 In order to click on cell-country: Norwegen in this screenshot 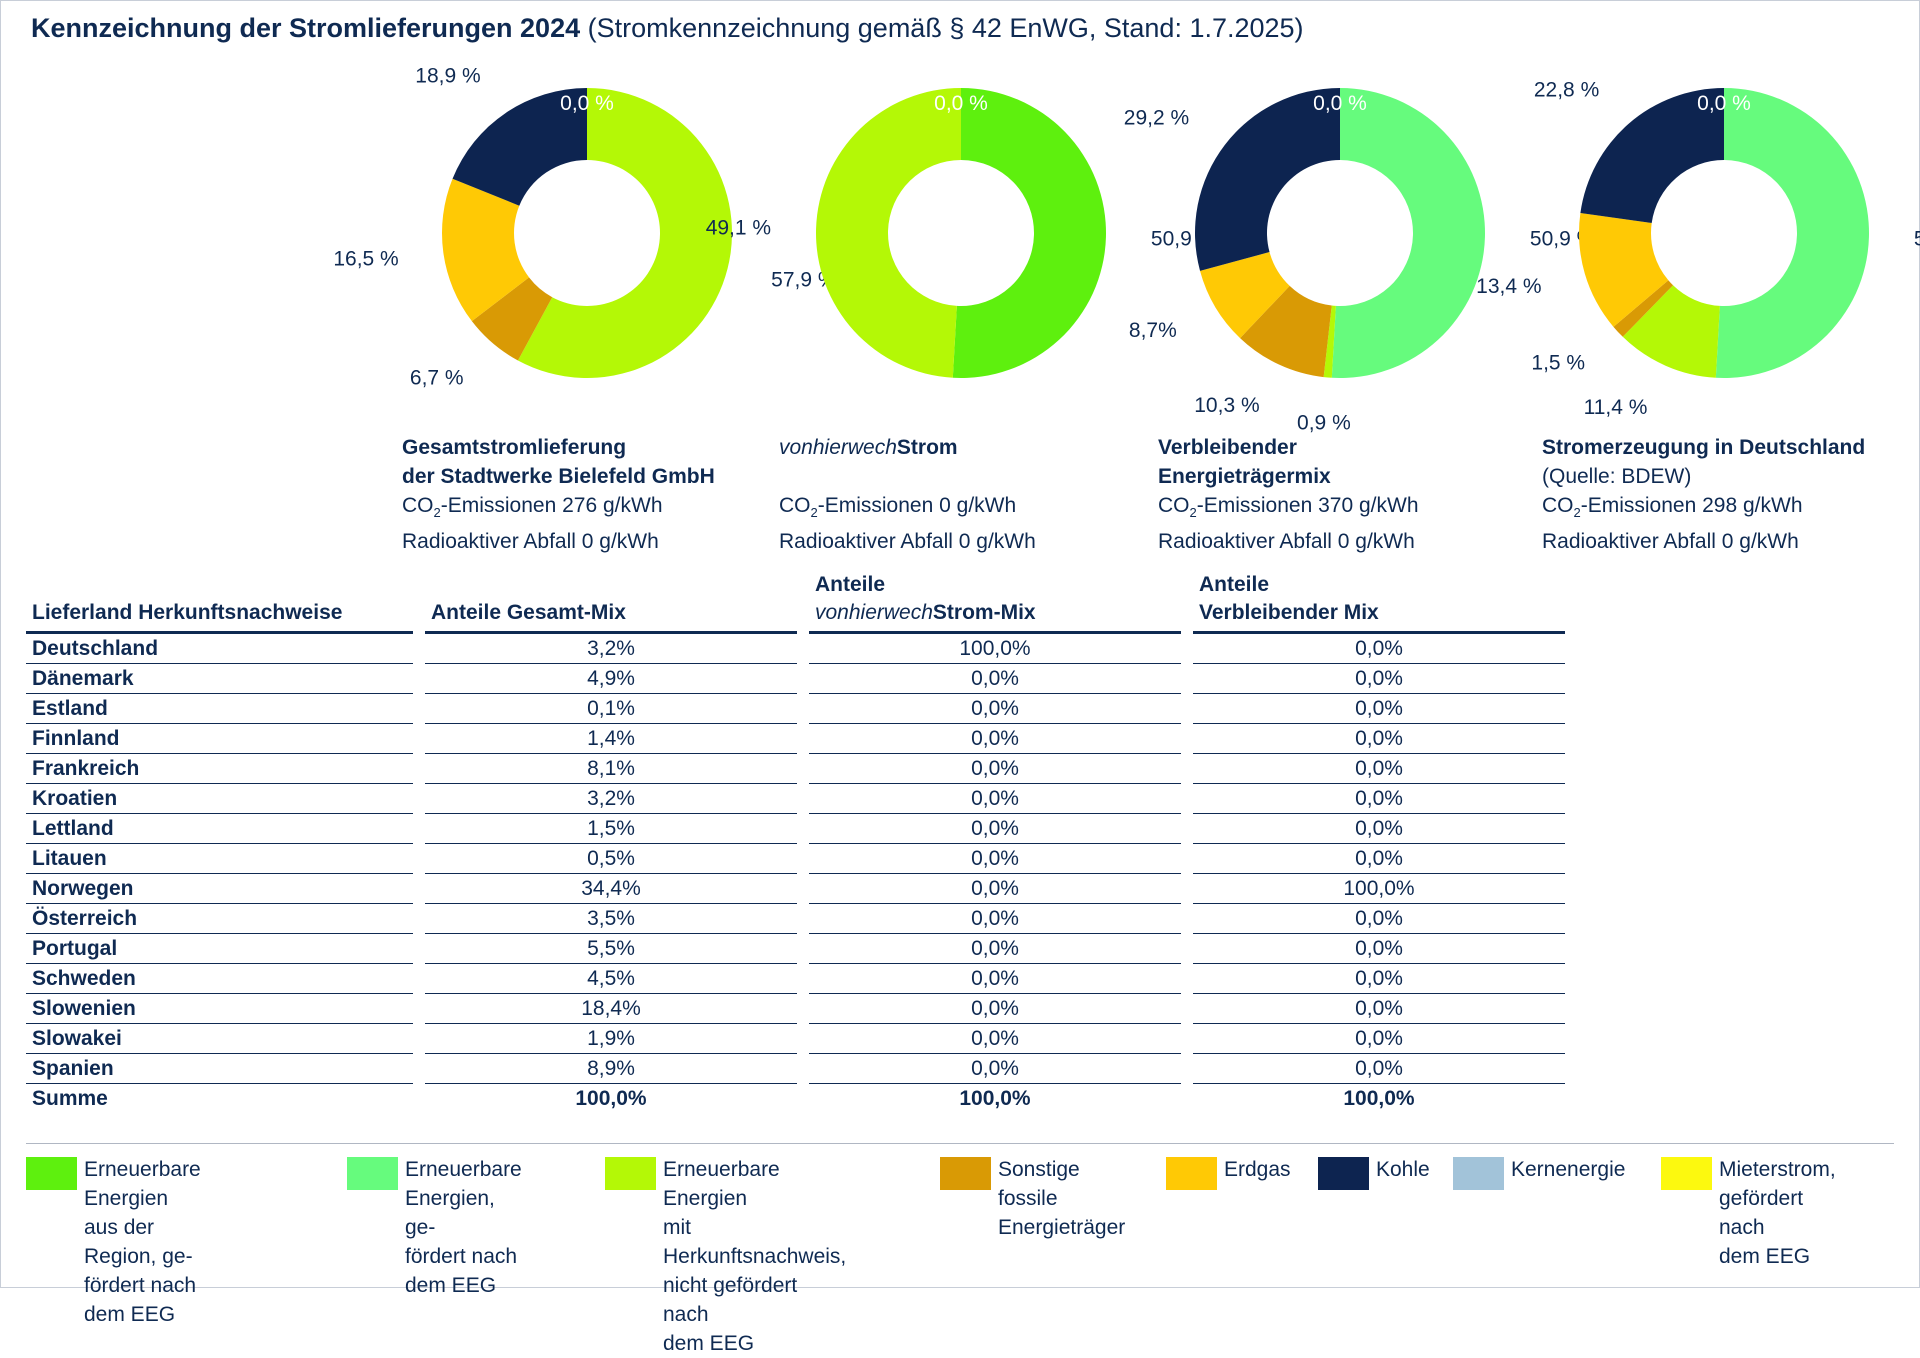, I will do `click(219, 889)`.